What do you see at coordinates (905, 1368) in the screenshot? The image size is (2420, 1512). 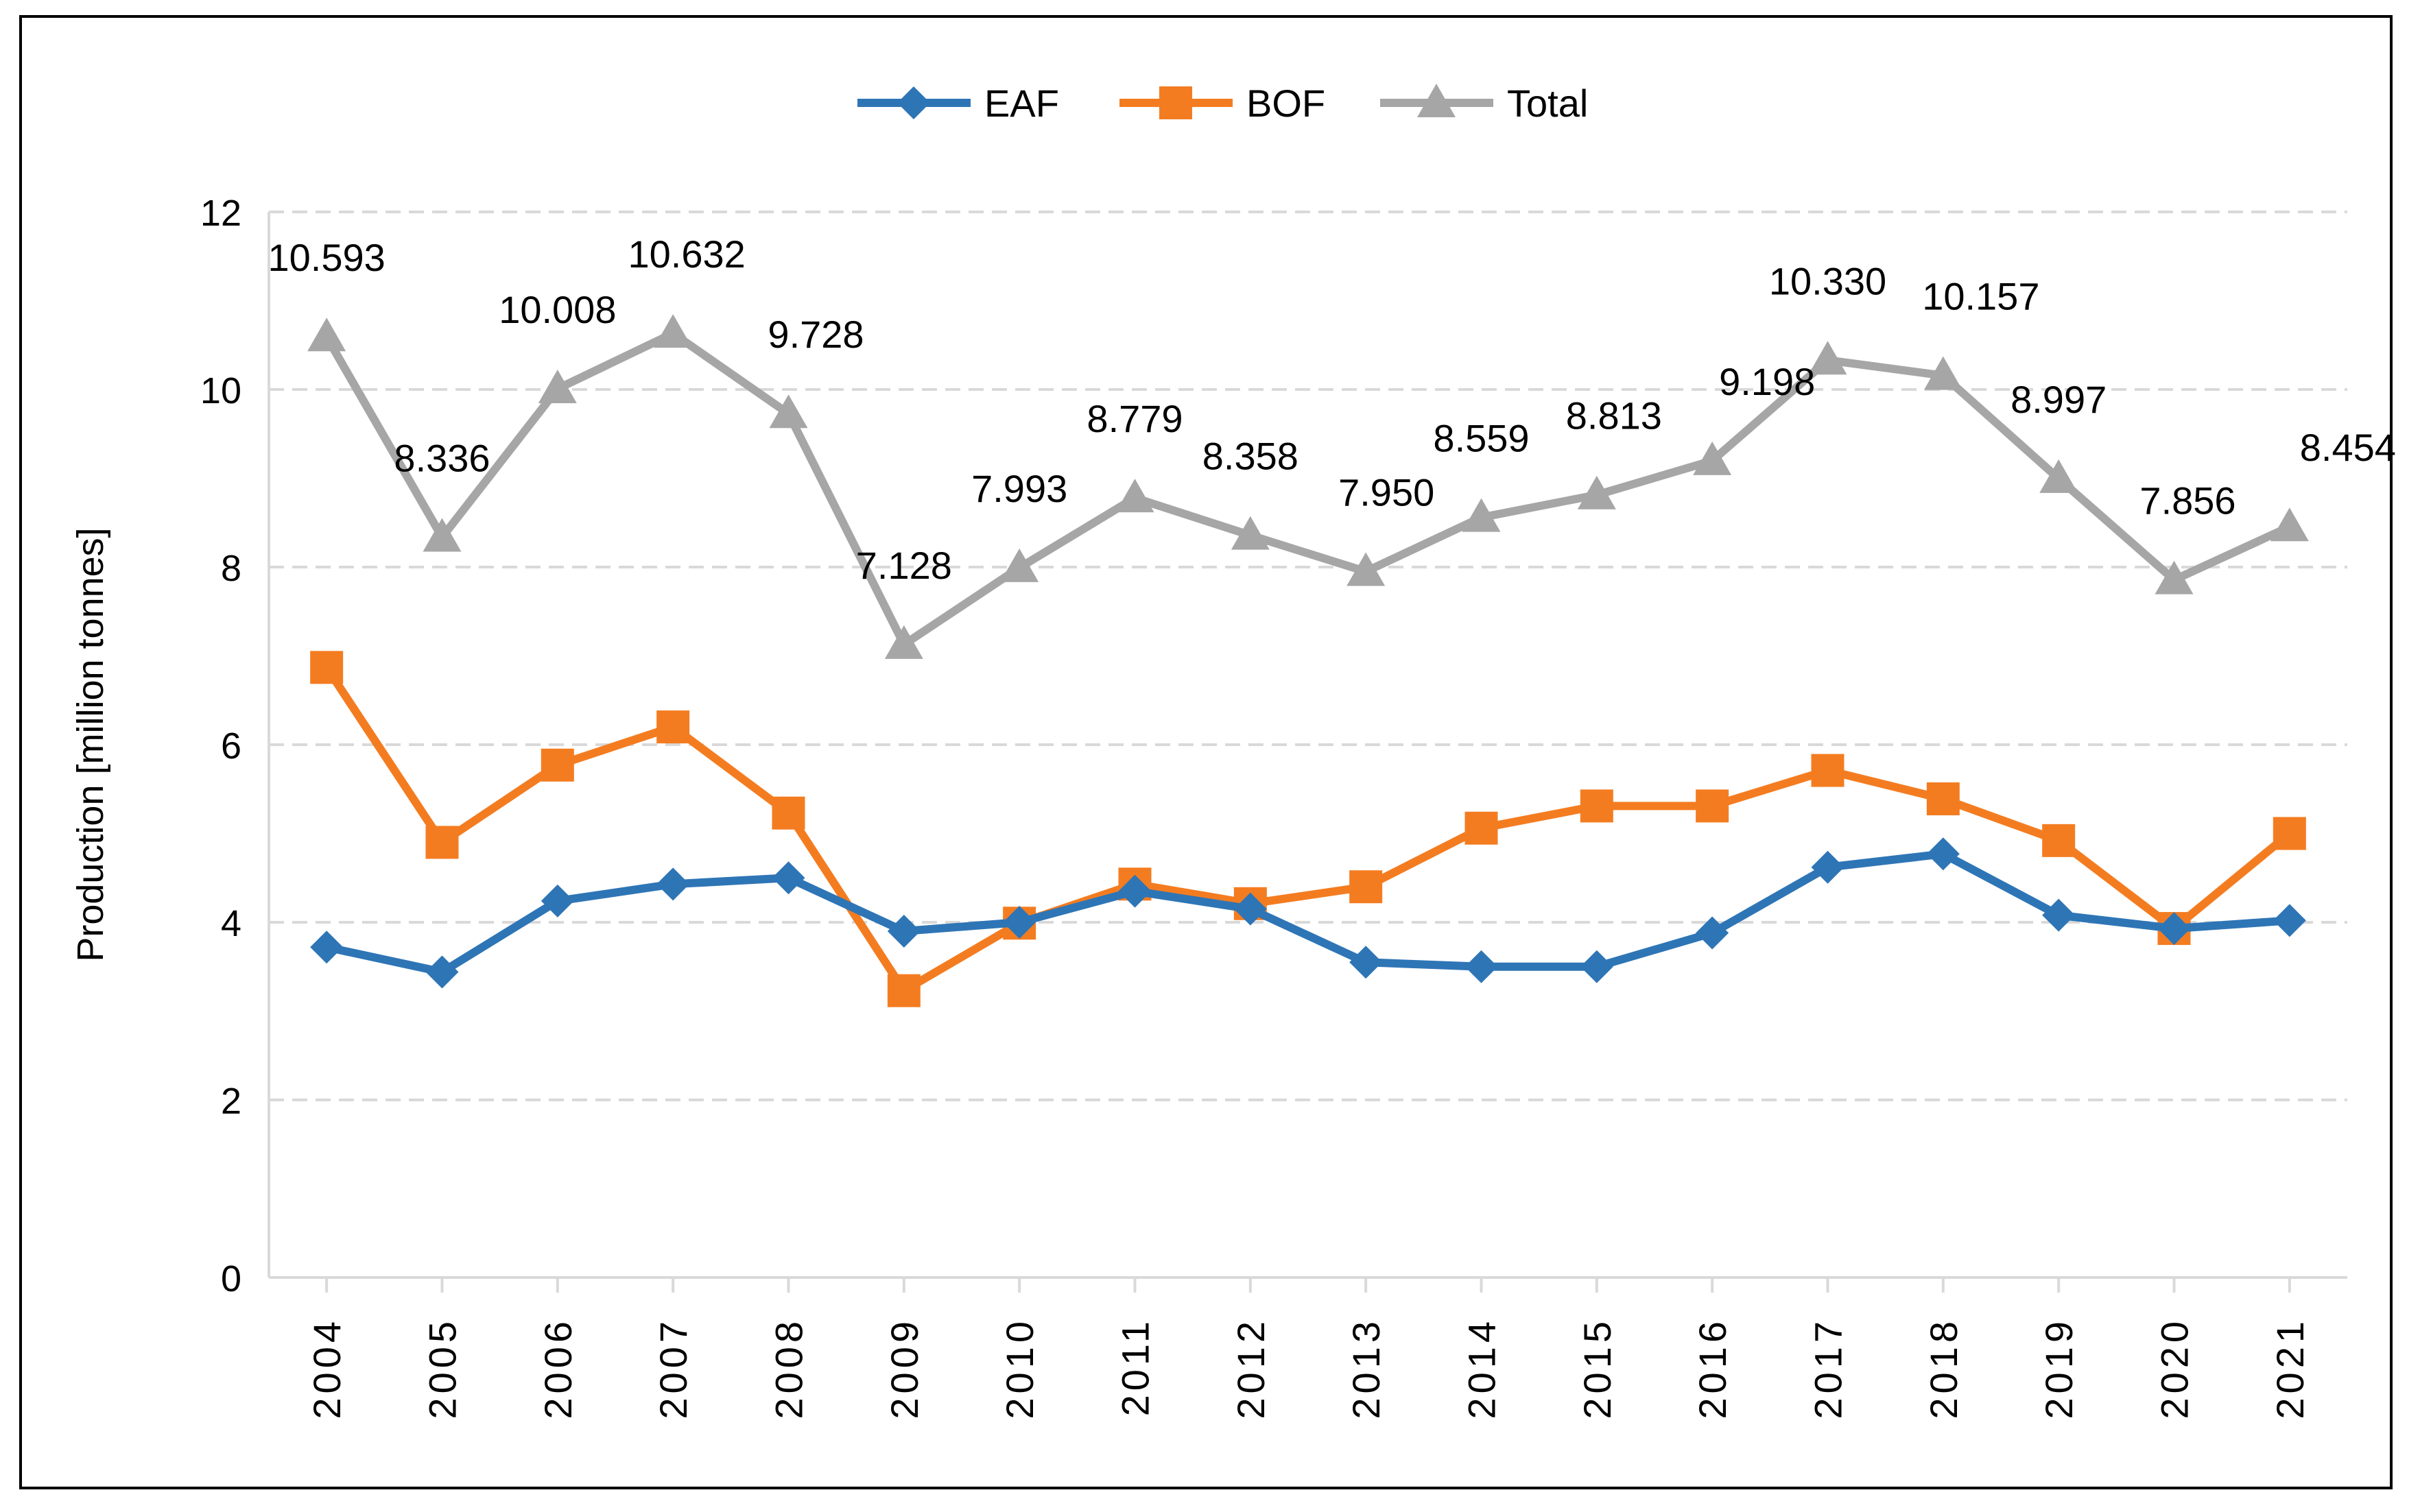 I see `x-tick-label: 2009` at bounding box center [905, 1368].